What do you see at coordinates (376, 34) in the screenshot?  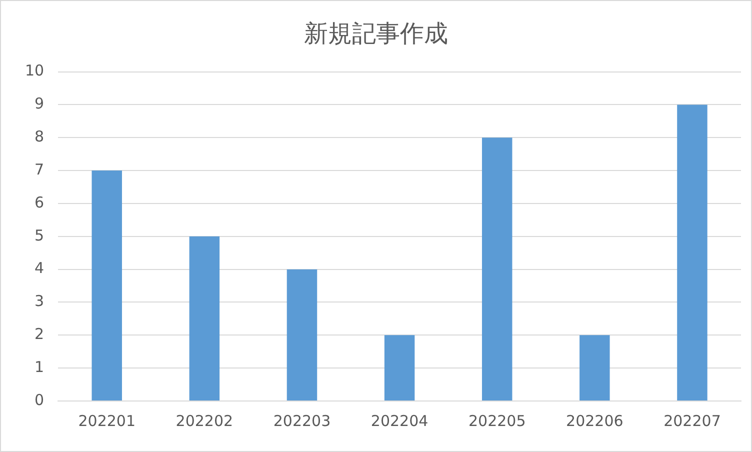 I see `chart-title: 新規記事作成` at bounding box center [376, 34].